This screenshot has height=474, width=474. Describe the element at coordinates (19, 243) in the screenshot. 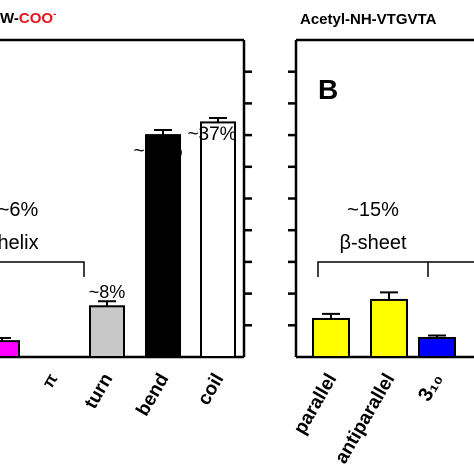

I see `helix-label: helix` at that location.